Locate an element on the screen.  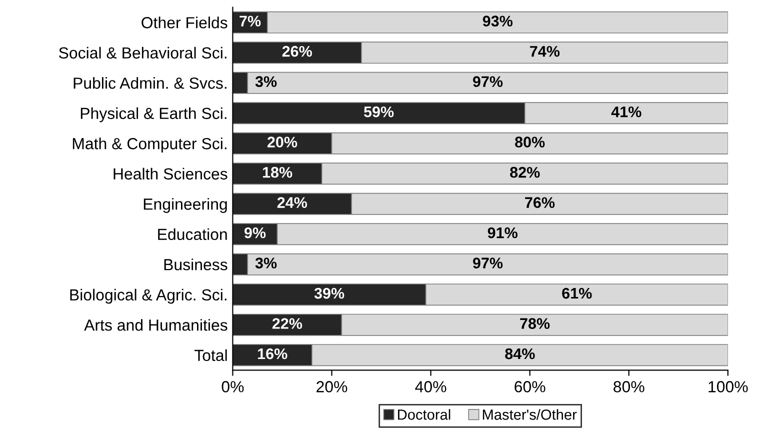
y-tick-label: Education is located at coordinates (192, 234).